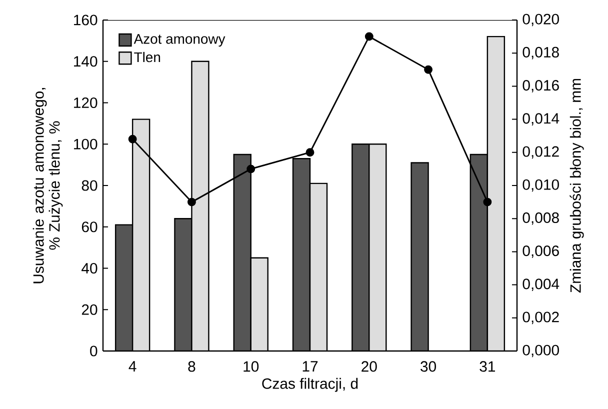 Image resolution: width=608 pixels, height=409 pixels. Describe the element at coordinates (541, 284) in the screenshot. I see `y2-tick-label: 0,004` at that location.